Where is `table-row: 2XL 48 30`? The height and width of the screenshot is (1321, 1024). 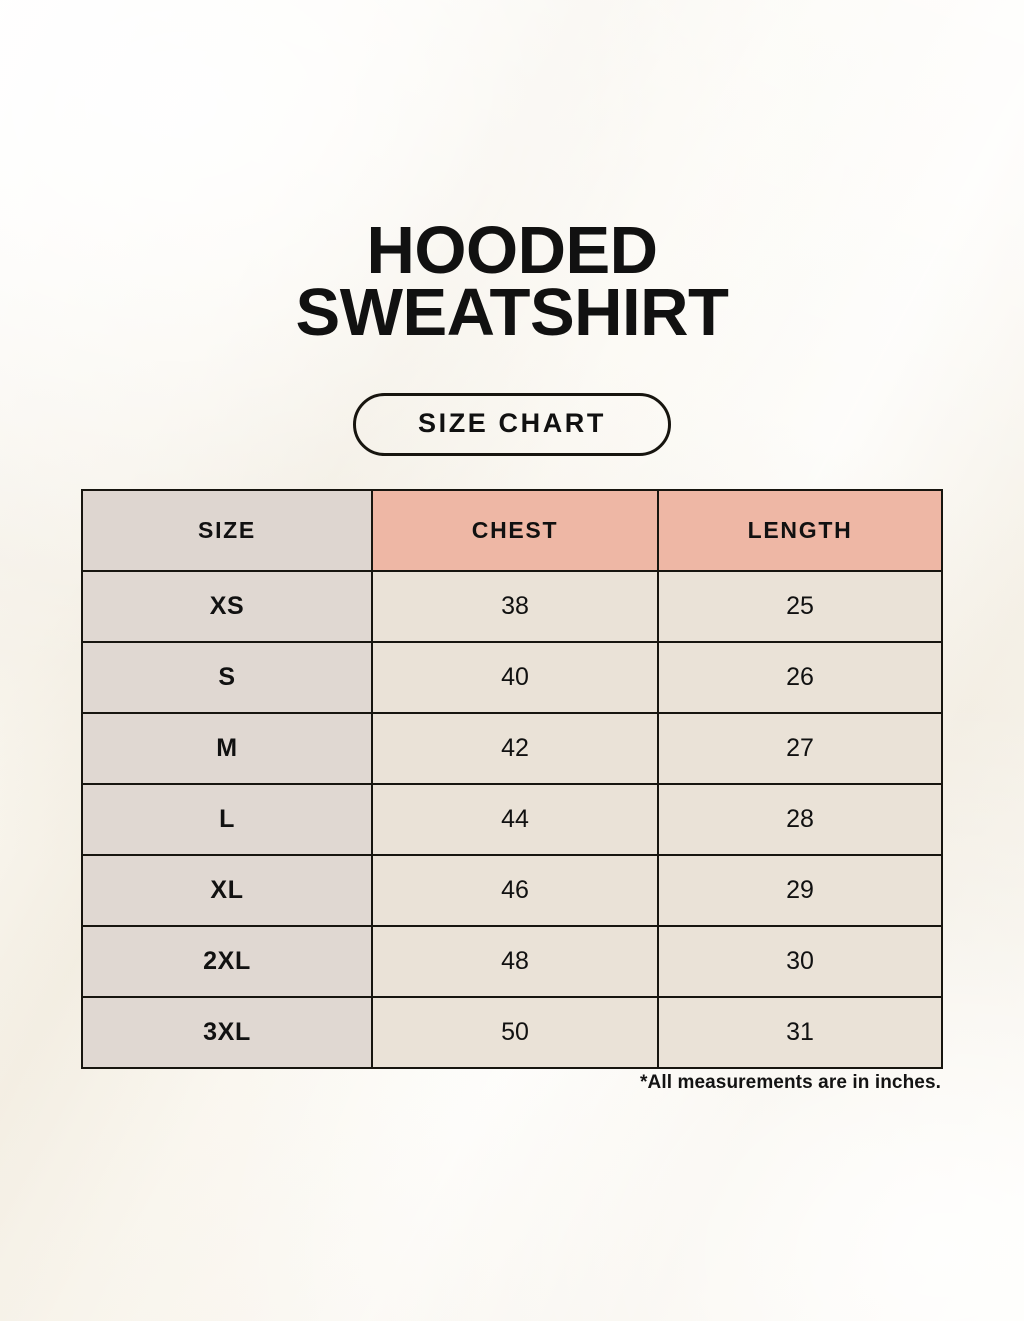
table-row: 2XL 48 30 is located at coordinates (512, 961).